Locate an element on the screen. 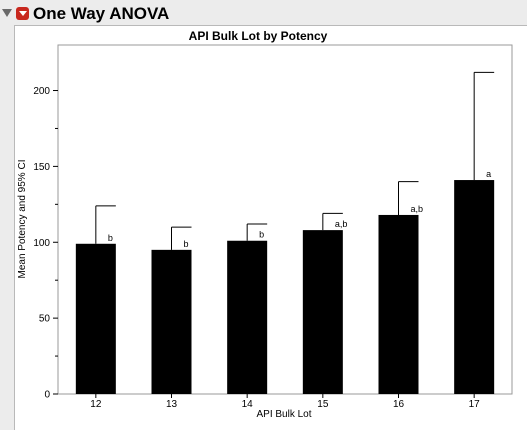 Image resolution: width=527 pixels, height=430 pixels. chevron-down-icon is located at coordinates (22, 13).